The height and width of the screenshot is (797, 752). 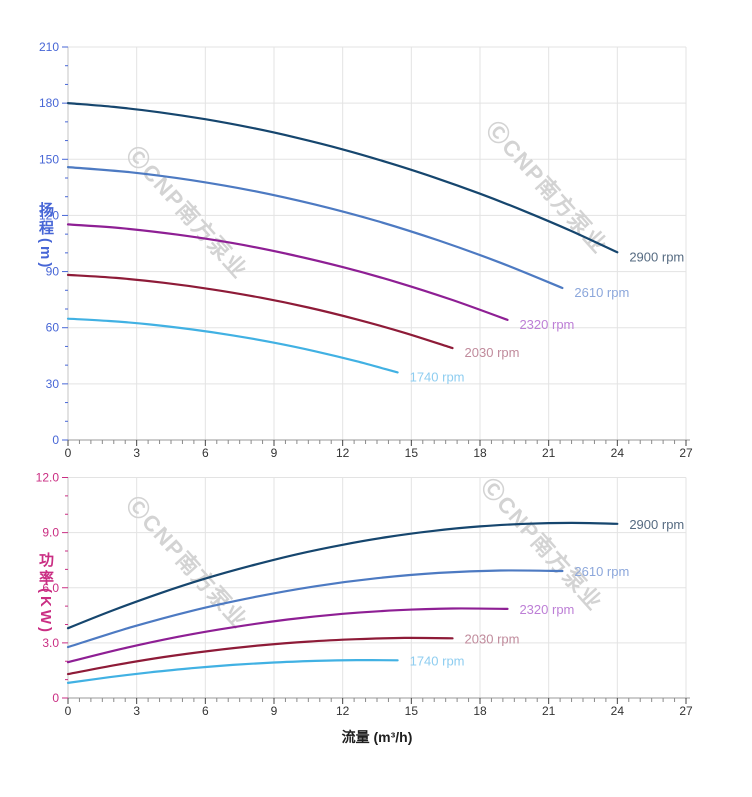 I want to click on y-tick-label: 90, so click(x=53, y=272).